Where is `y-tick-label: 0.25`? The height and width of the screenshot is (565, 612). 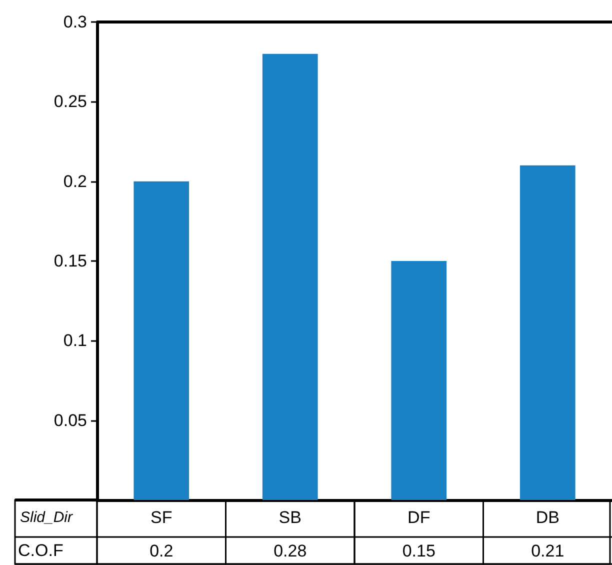 y-tick-label: 0.25 is located at coordinates (70, 102).